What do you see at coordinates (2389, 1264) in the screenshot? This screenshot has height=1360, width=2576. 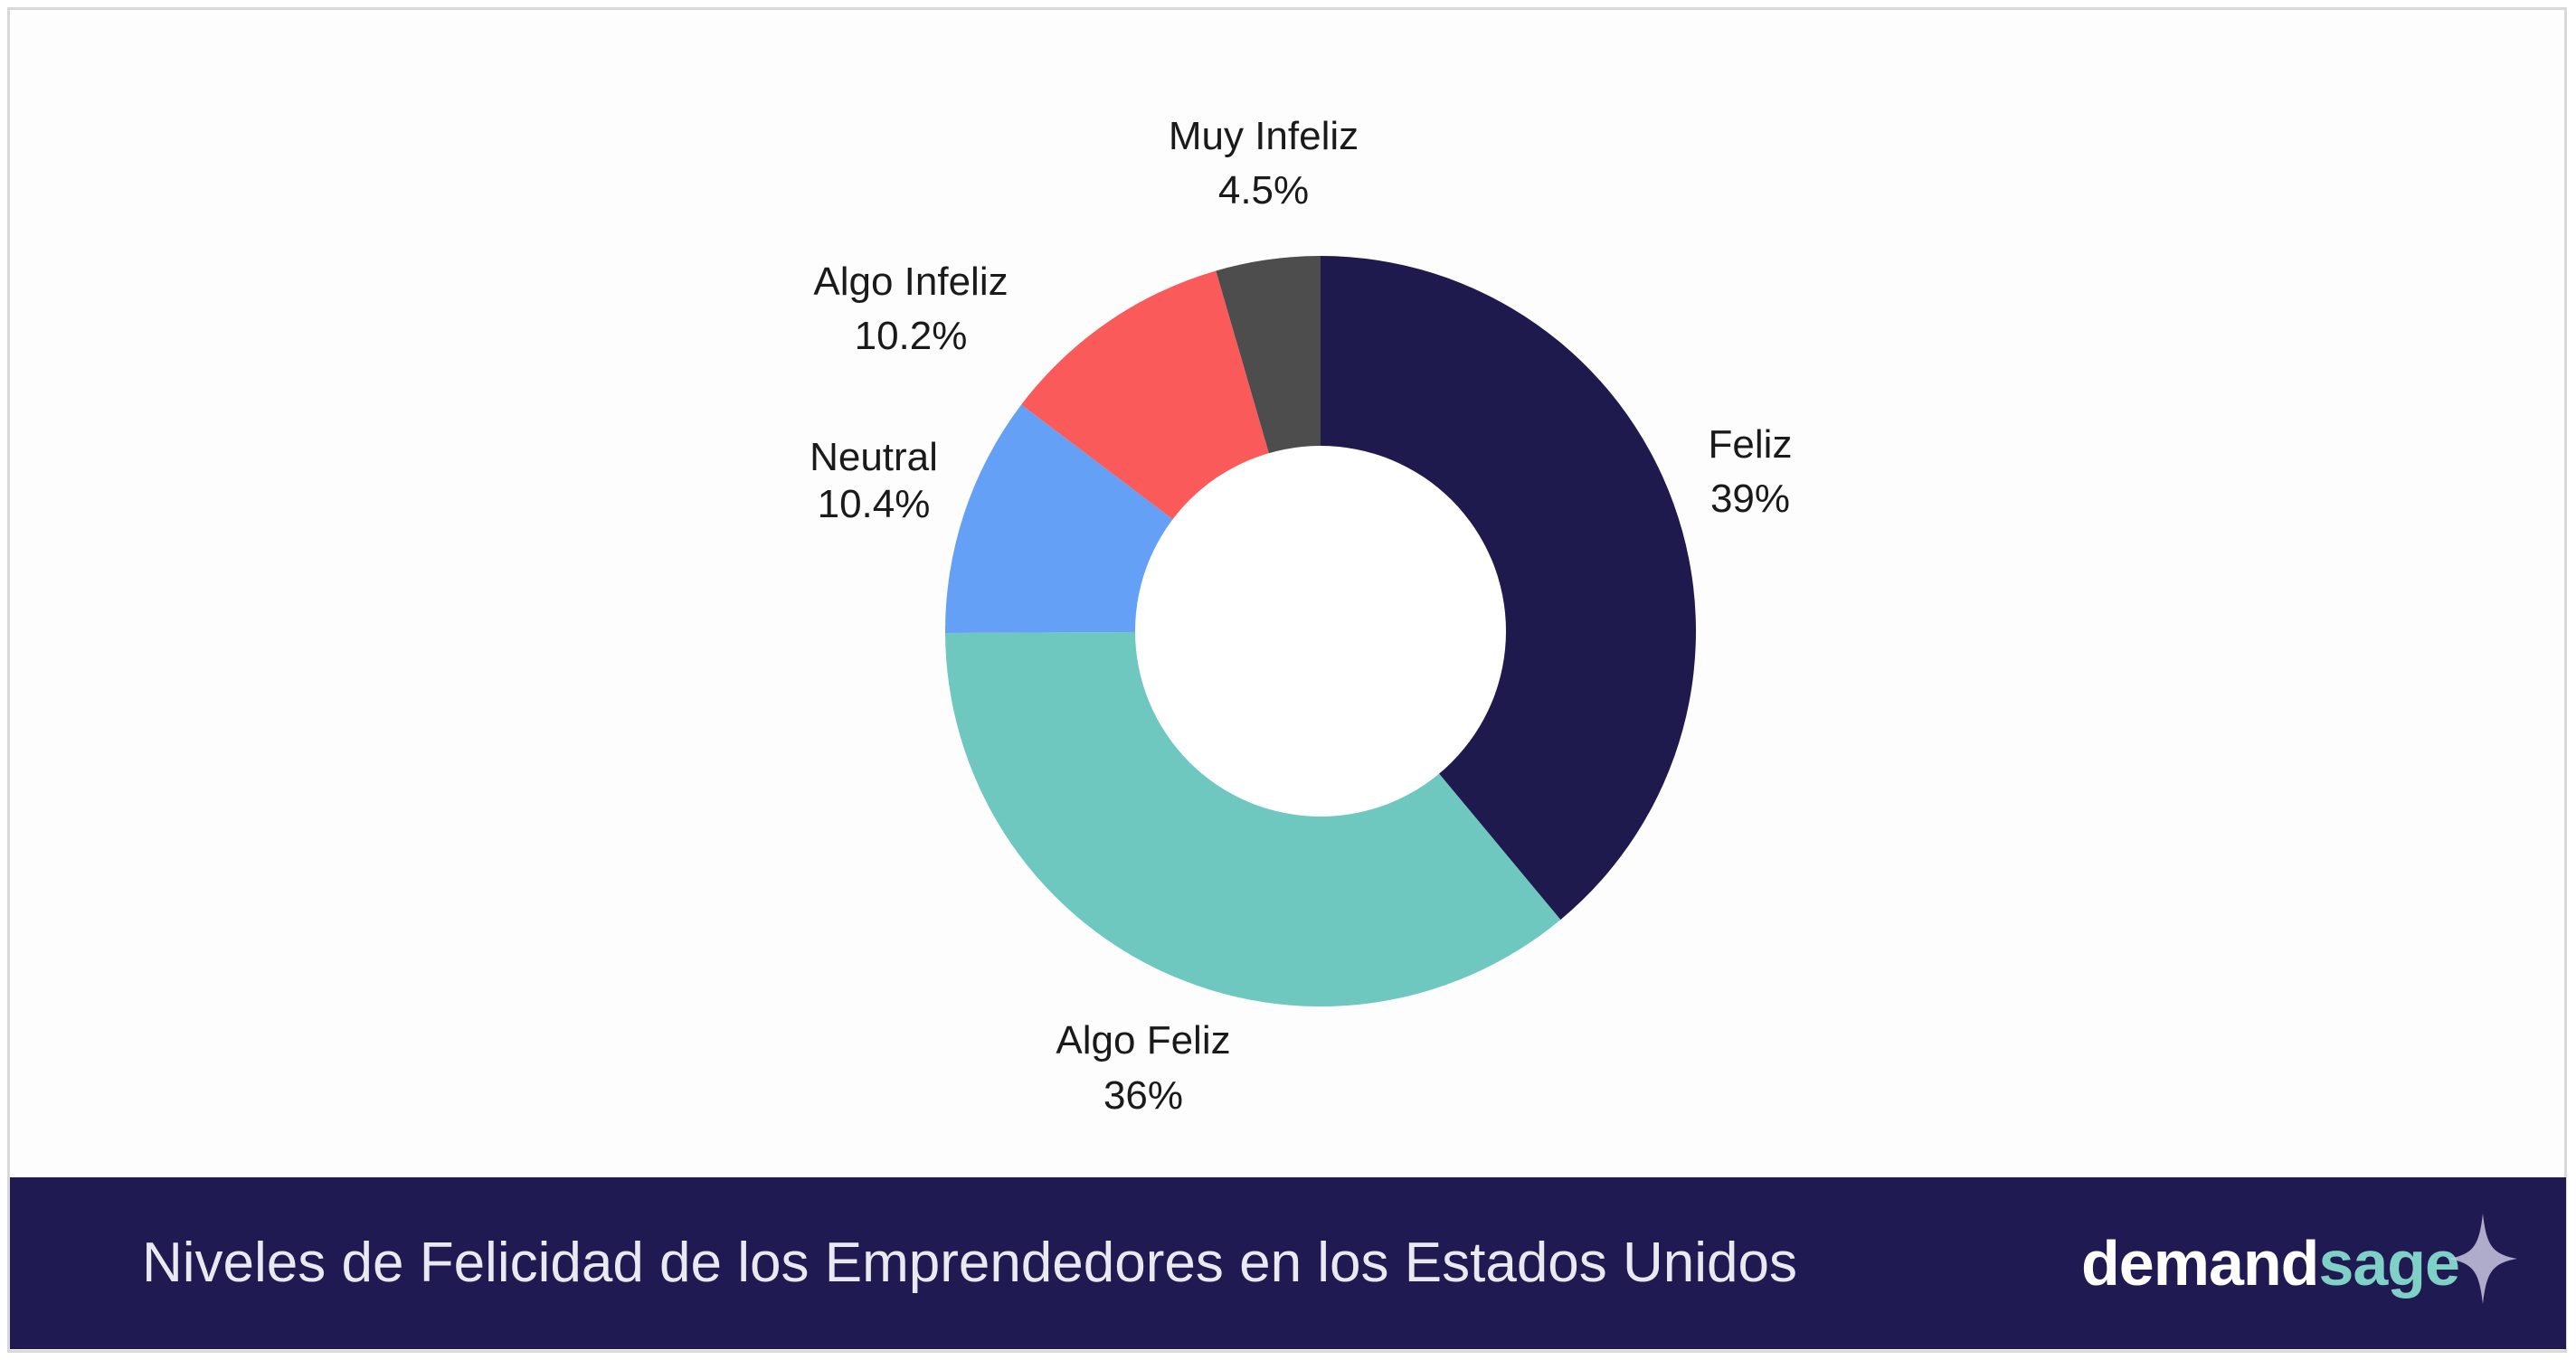 I see `brand-part-sage: sage` at bounding box center [2389, 1264].